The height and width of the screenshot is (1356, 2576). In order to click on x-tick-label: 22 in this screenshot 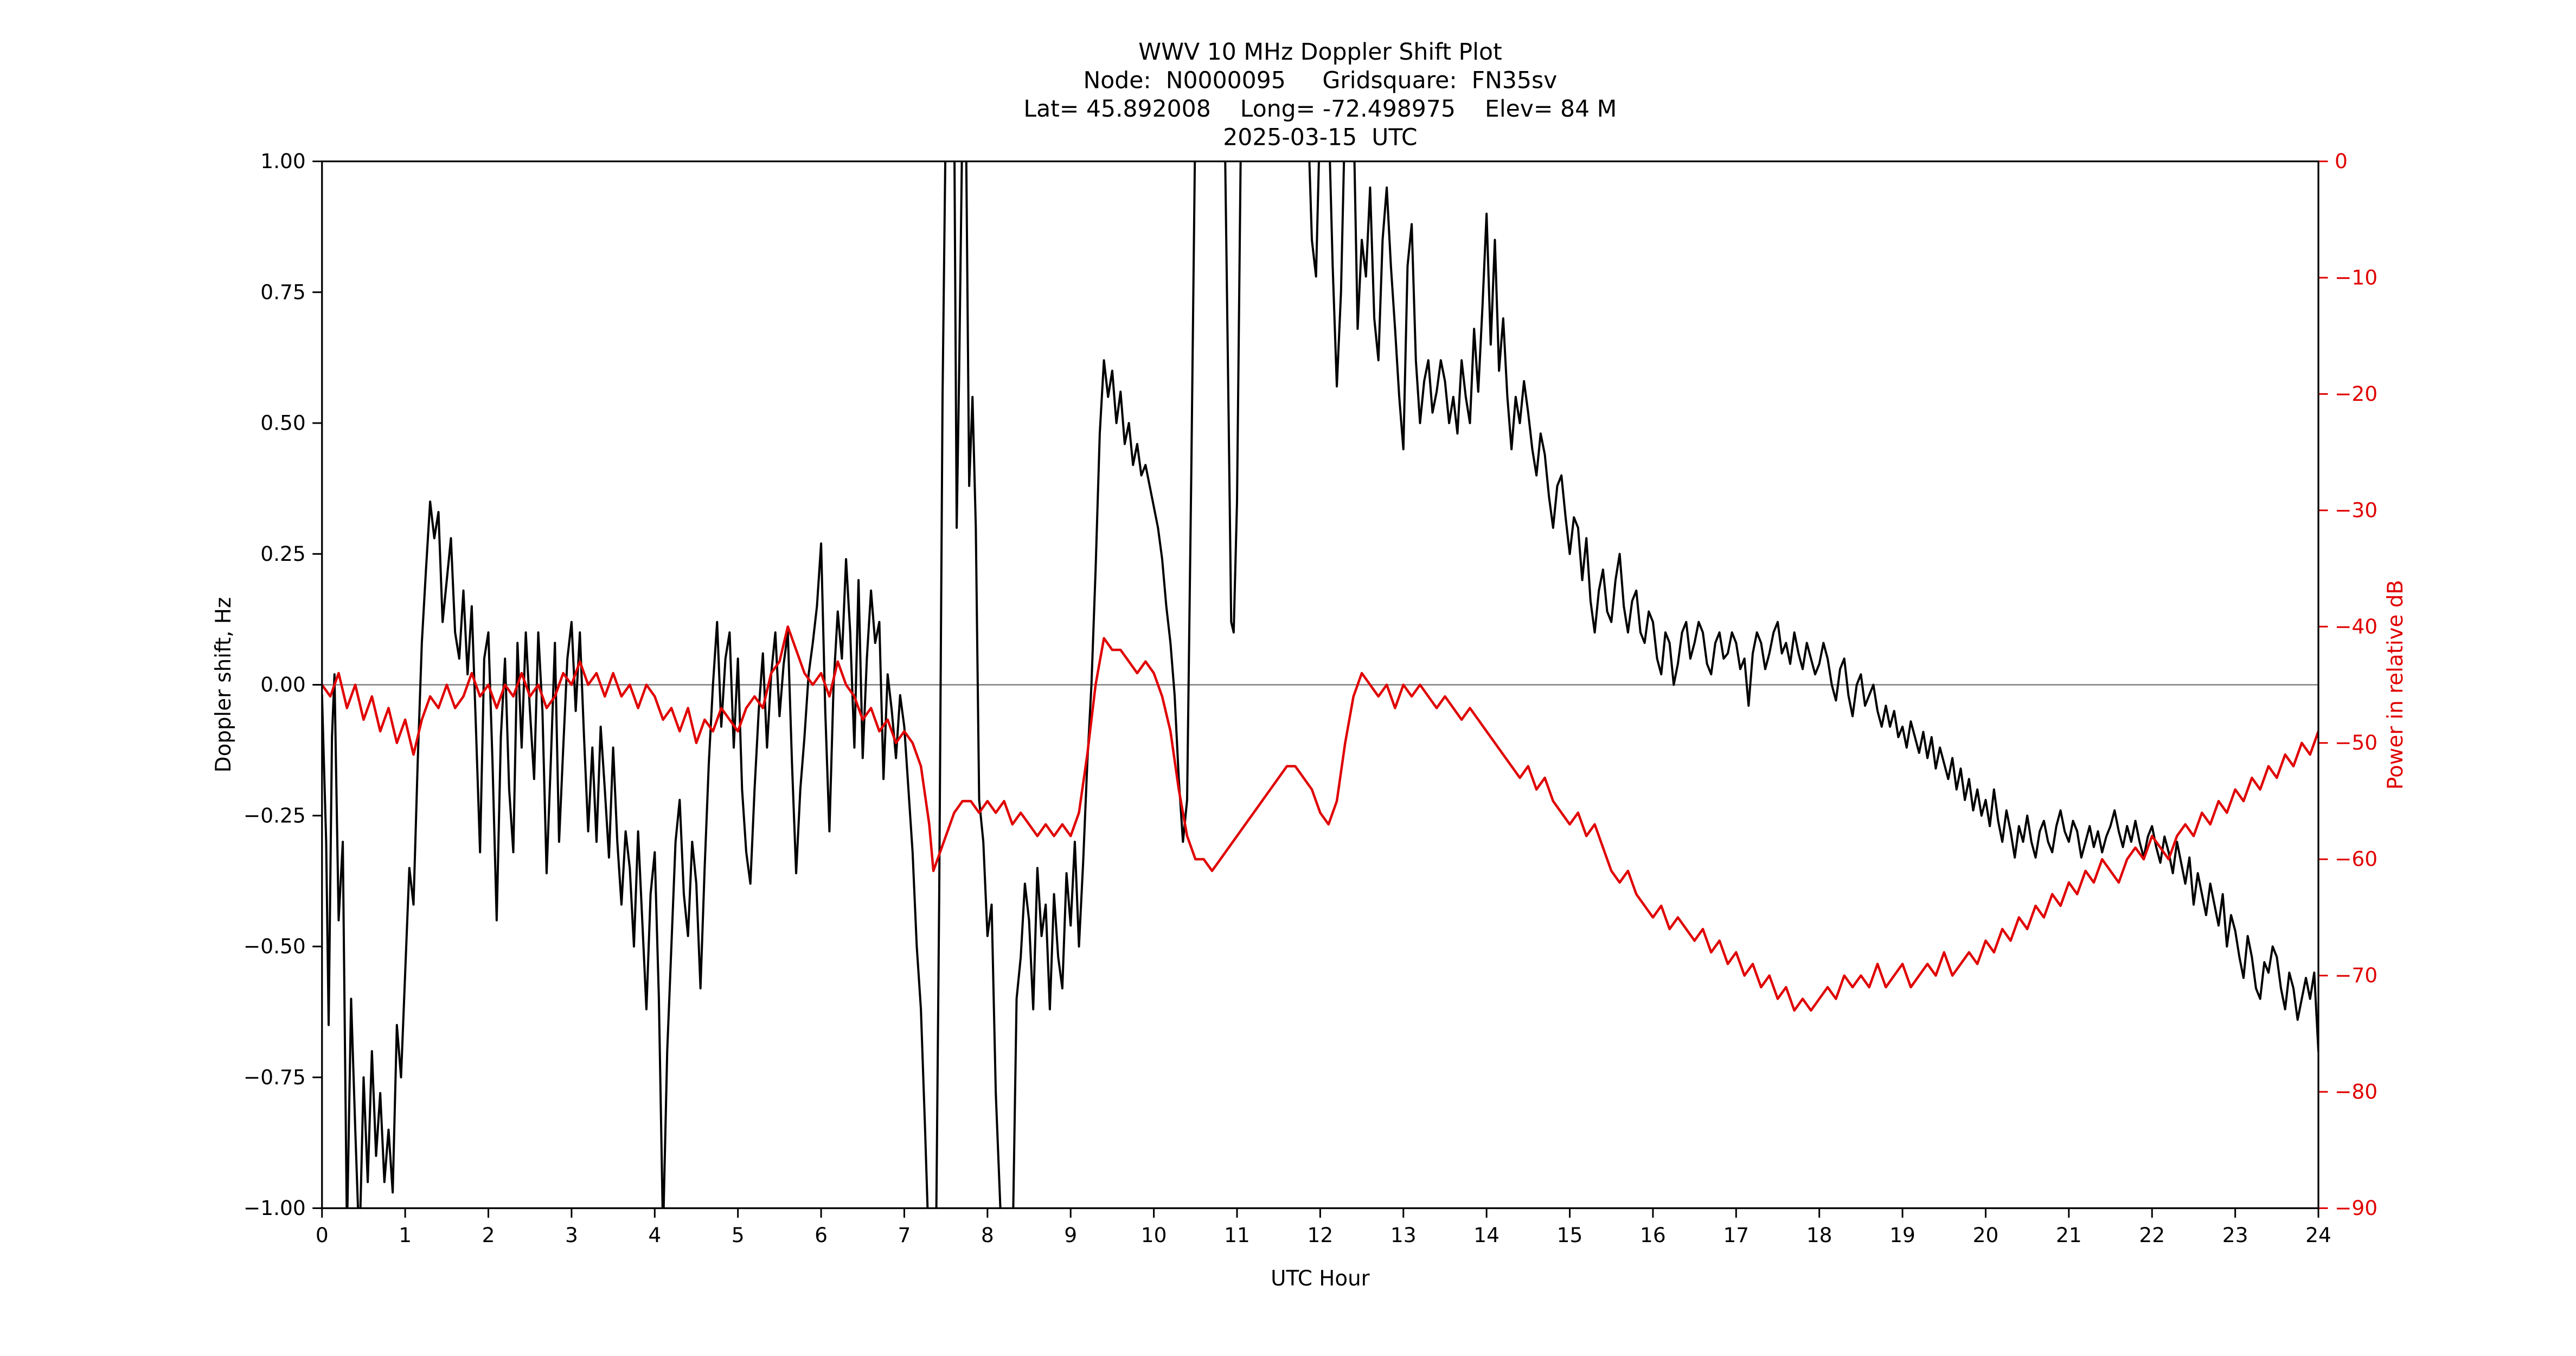, I will do `click(2152, 1235)`.